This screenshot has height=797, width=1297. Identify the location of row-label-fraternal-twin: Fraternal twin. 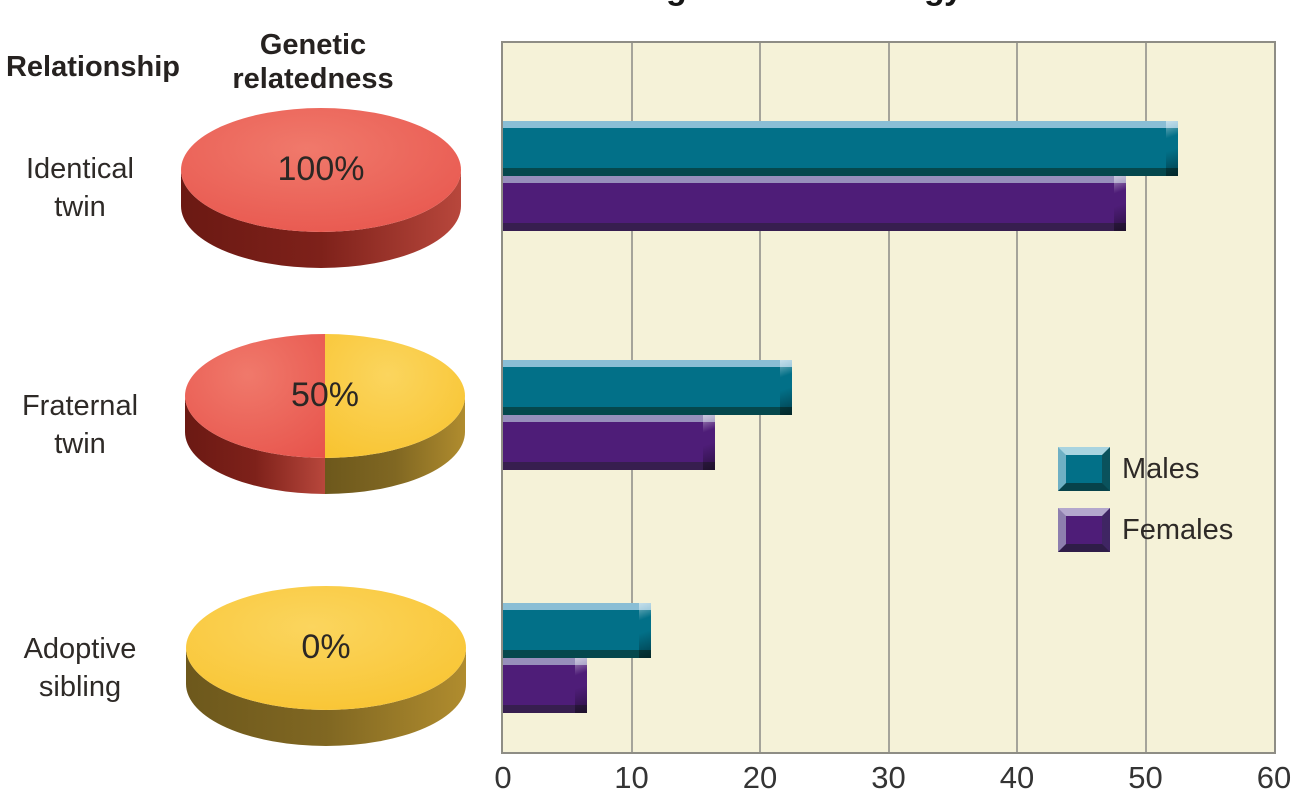
(80, 425).